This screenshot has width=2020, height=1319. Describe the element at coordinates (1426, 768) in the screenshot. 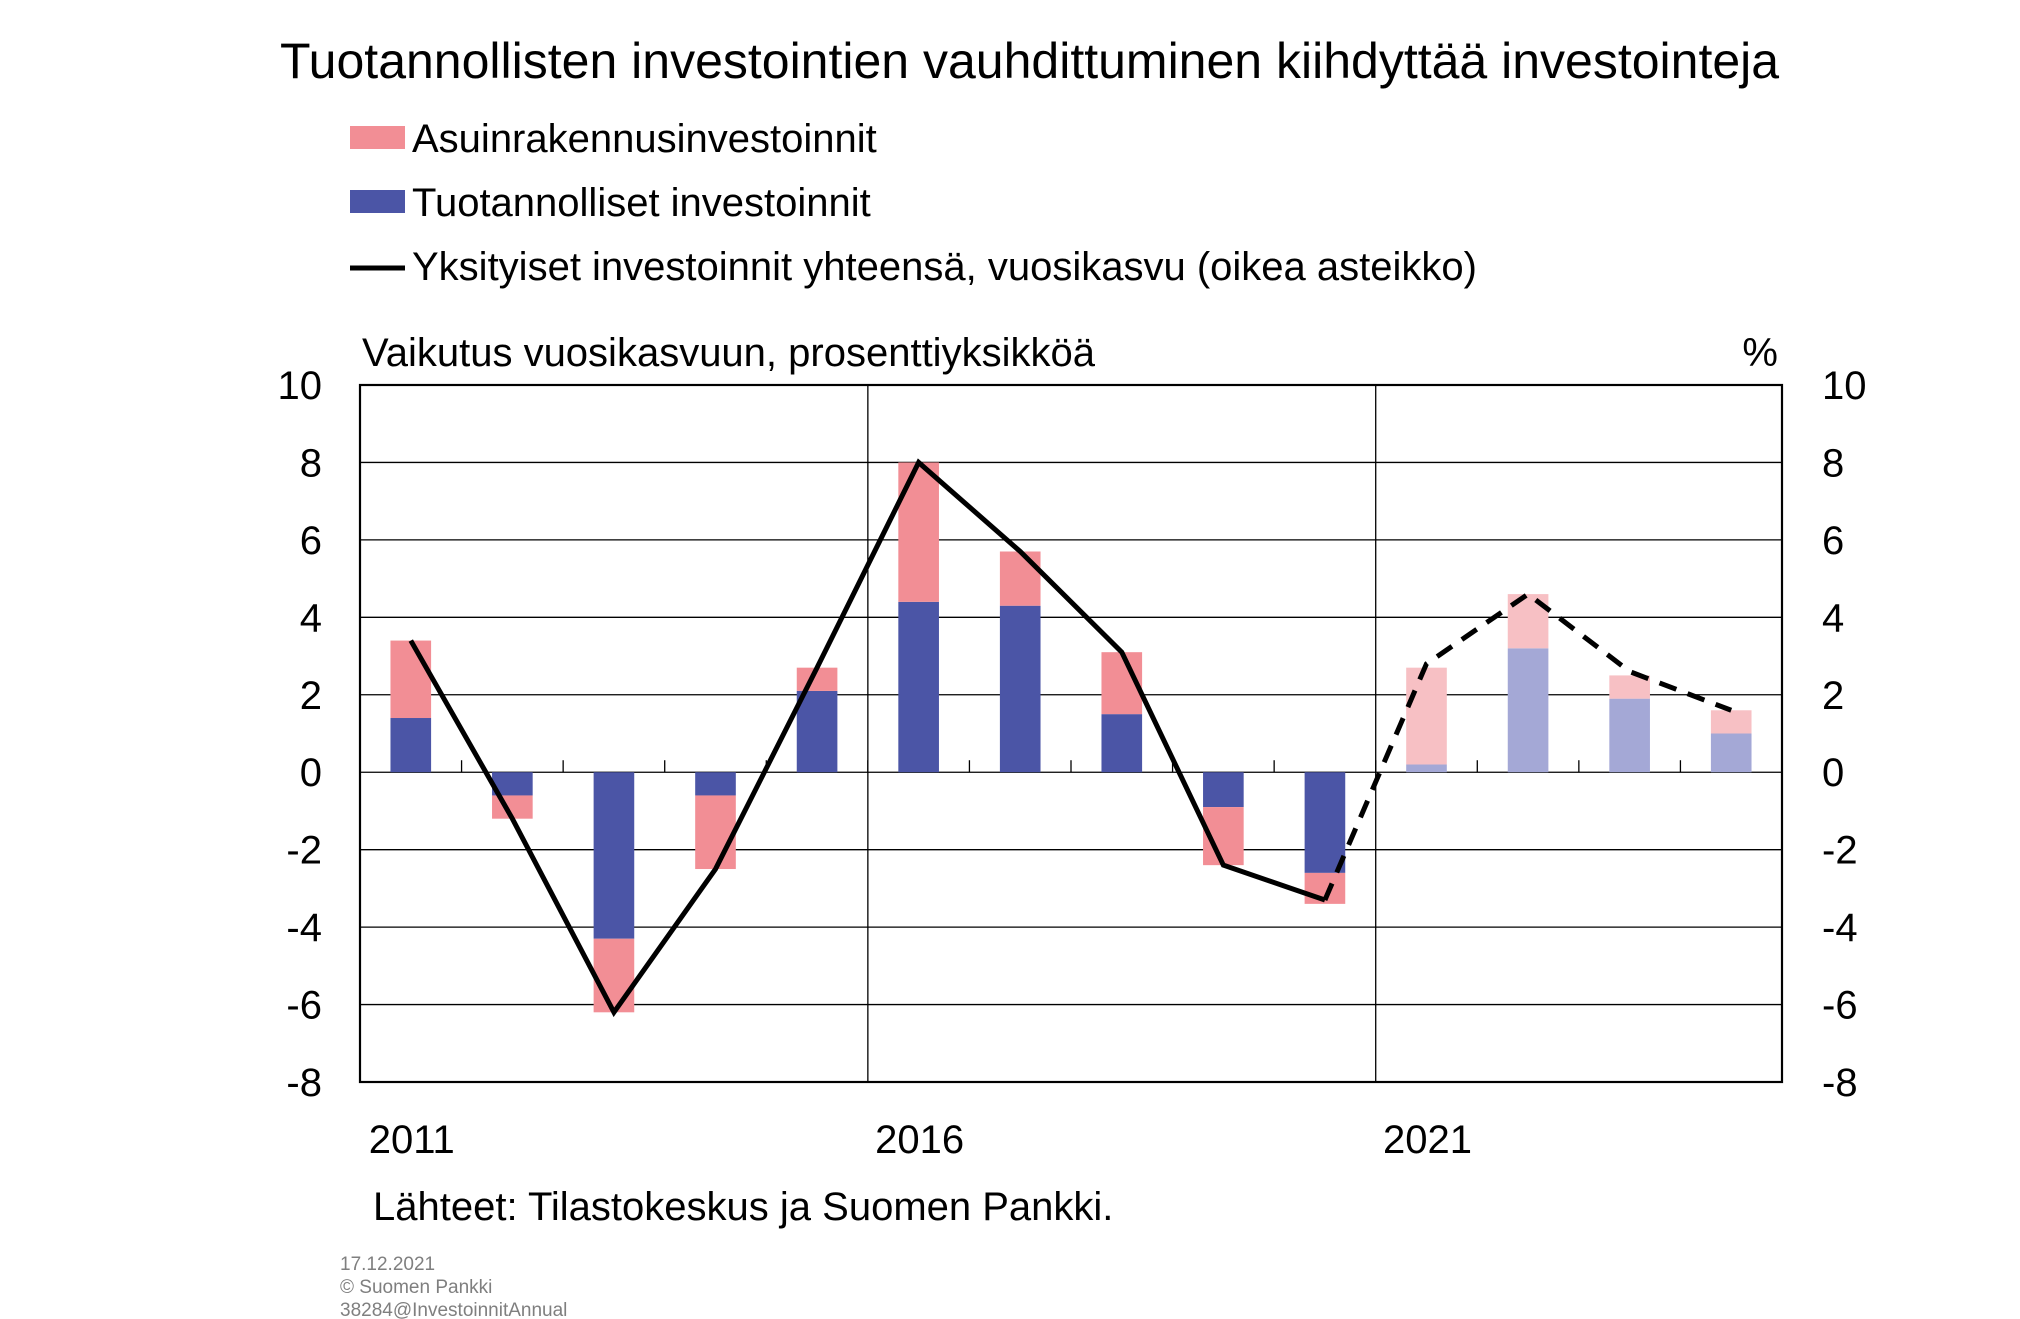

I see `bar-tuotannolliset-2021` at that location.